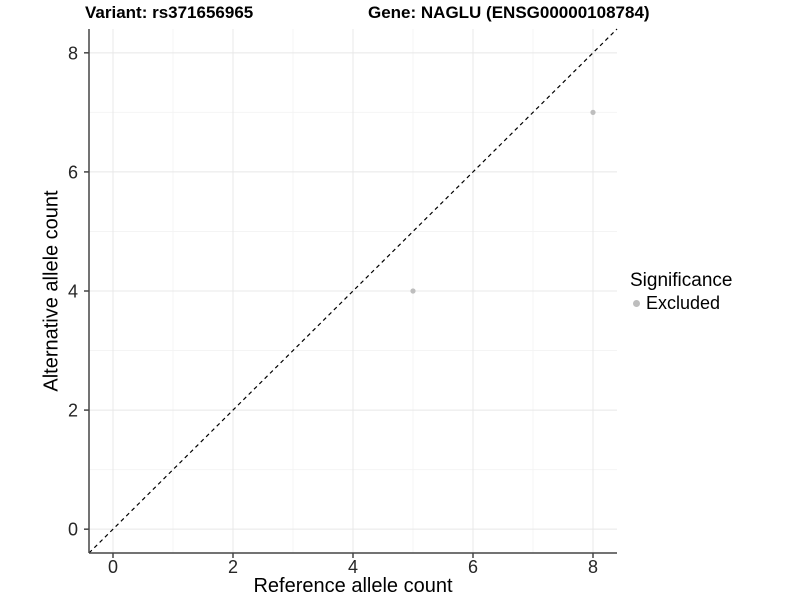 The image size is (800, 600). I want to click on legend: Significance Excluded, so click(681, 292).